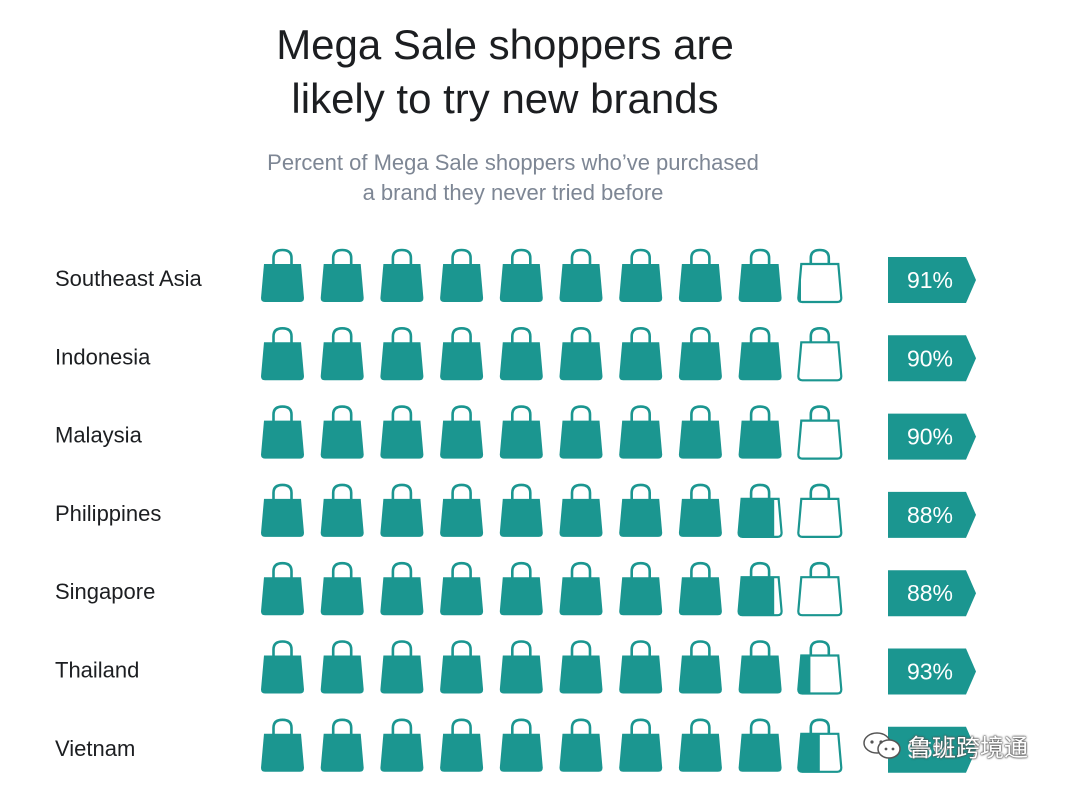 This screenshot has width=1080, height=797. What do you see at coordinates (505, 44) in the screenshot?
I see `chart-title-line-1: Mega Sale shoppers are` at bounding box center [505, 44].